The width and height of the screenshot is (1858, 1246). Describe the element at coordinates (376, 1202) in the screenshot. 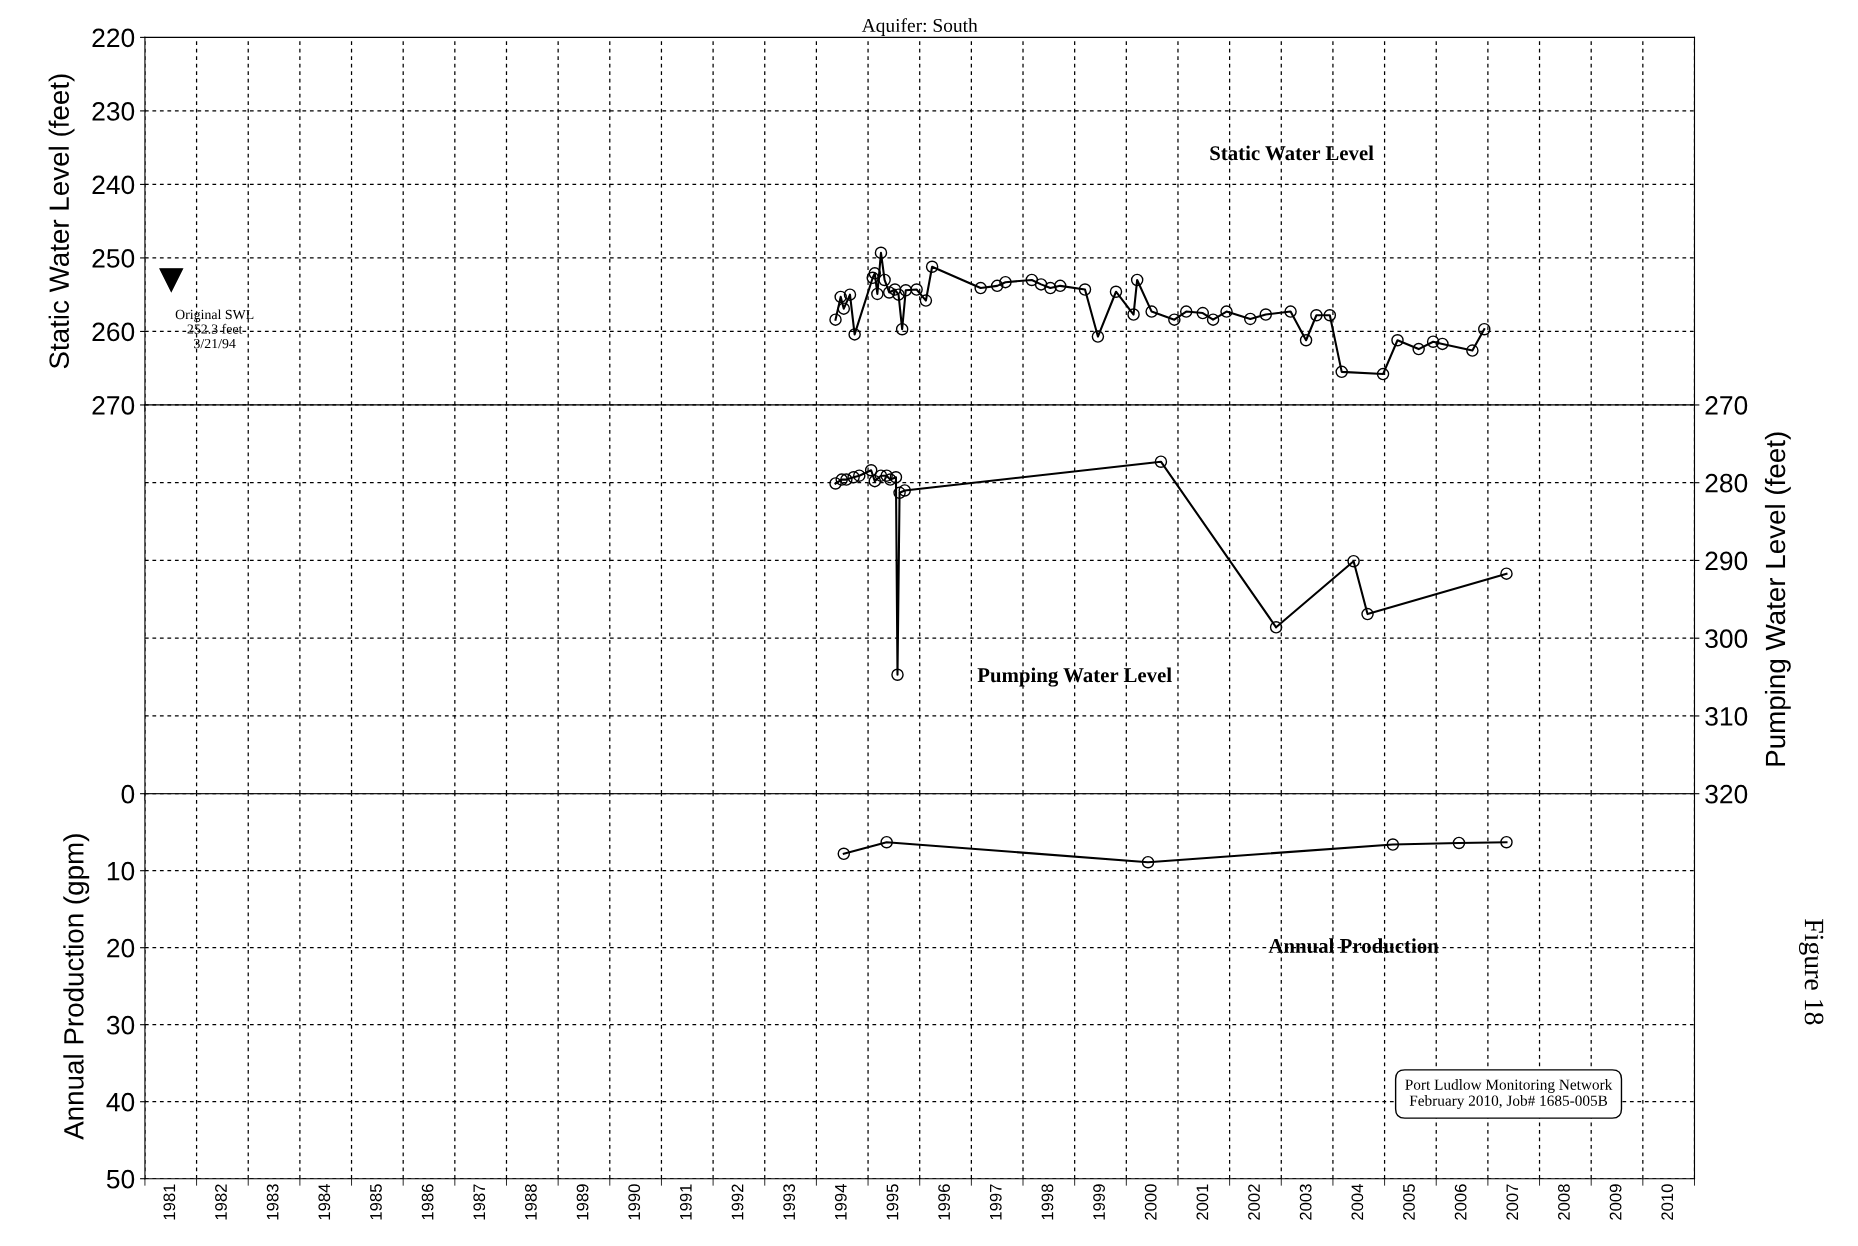

I see `x-tick-label: 1985` at that location.